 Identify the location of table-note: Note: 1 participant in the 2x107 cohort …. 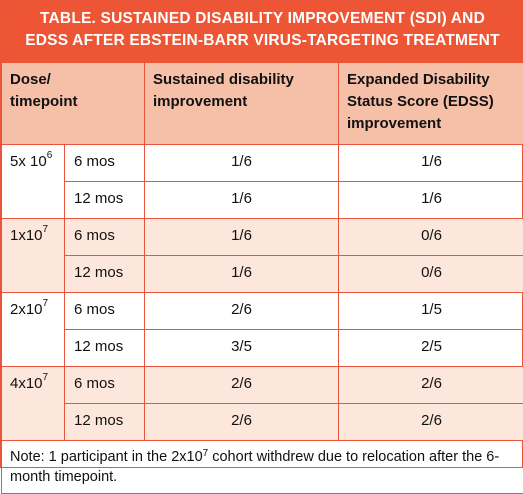
(262, 467).